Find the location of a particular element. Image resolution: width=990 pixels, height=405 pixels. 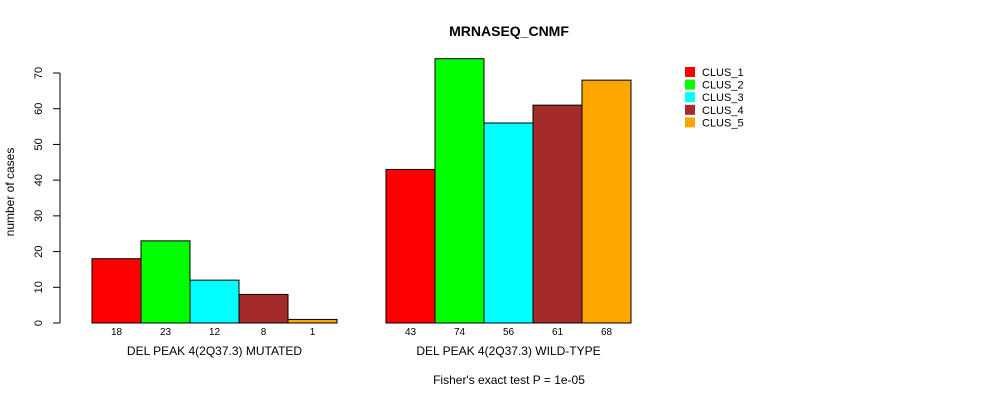

group-label-1: DEL PEAK 4(2Q37.3) MUTATED is located at coordinates (214, 351).